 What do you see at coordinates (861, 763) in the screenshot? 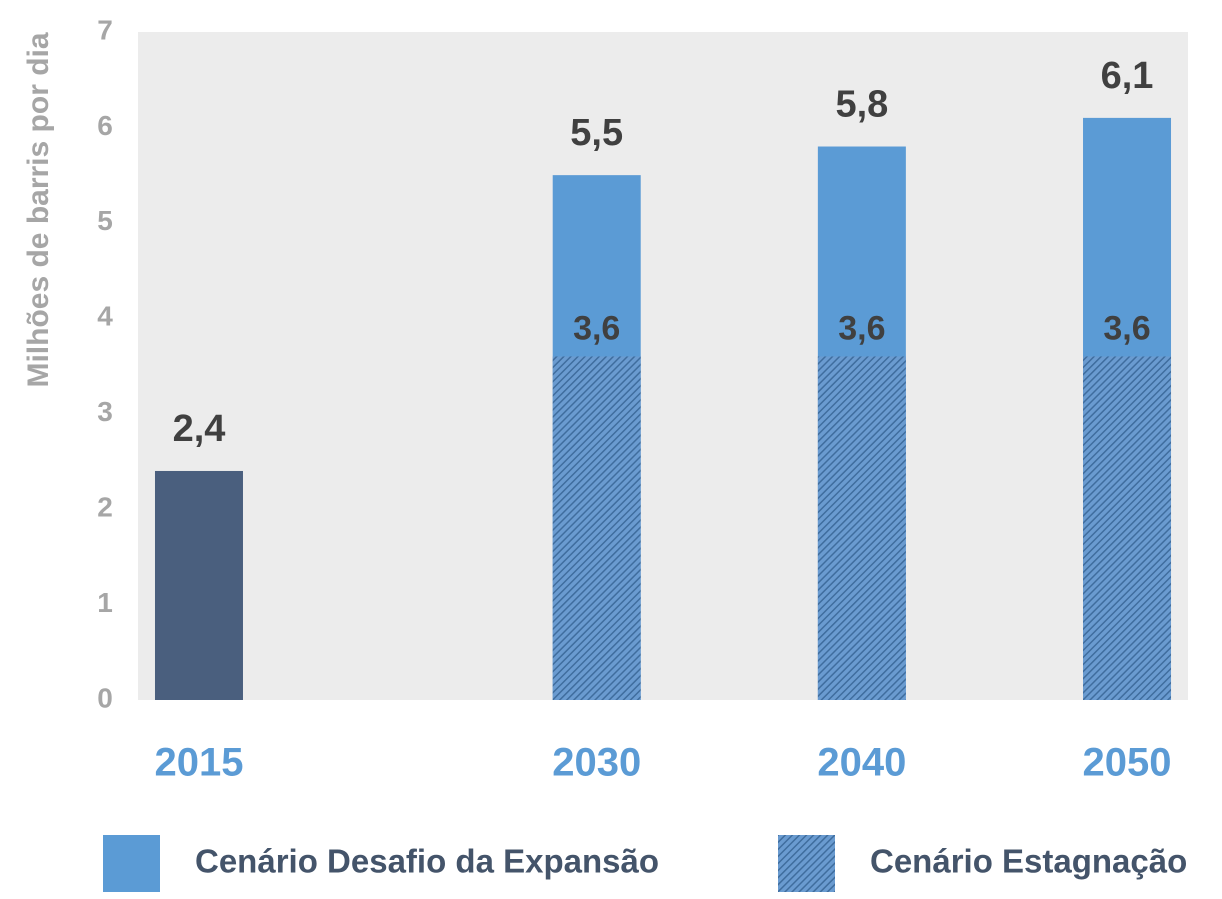
I see `x-tick-label: 2040` at bounding box center [861, 763].